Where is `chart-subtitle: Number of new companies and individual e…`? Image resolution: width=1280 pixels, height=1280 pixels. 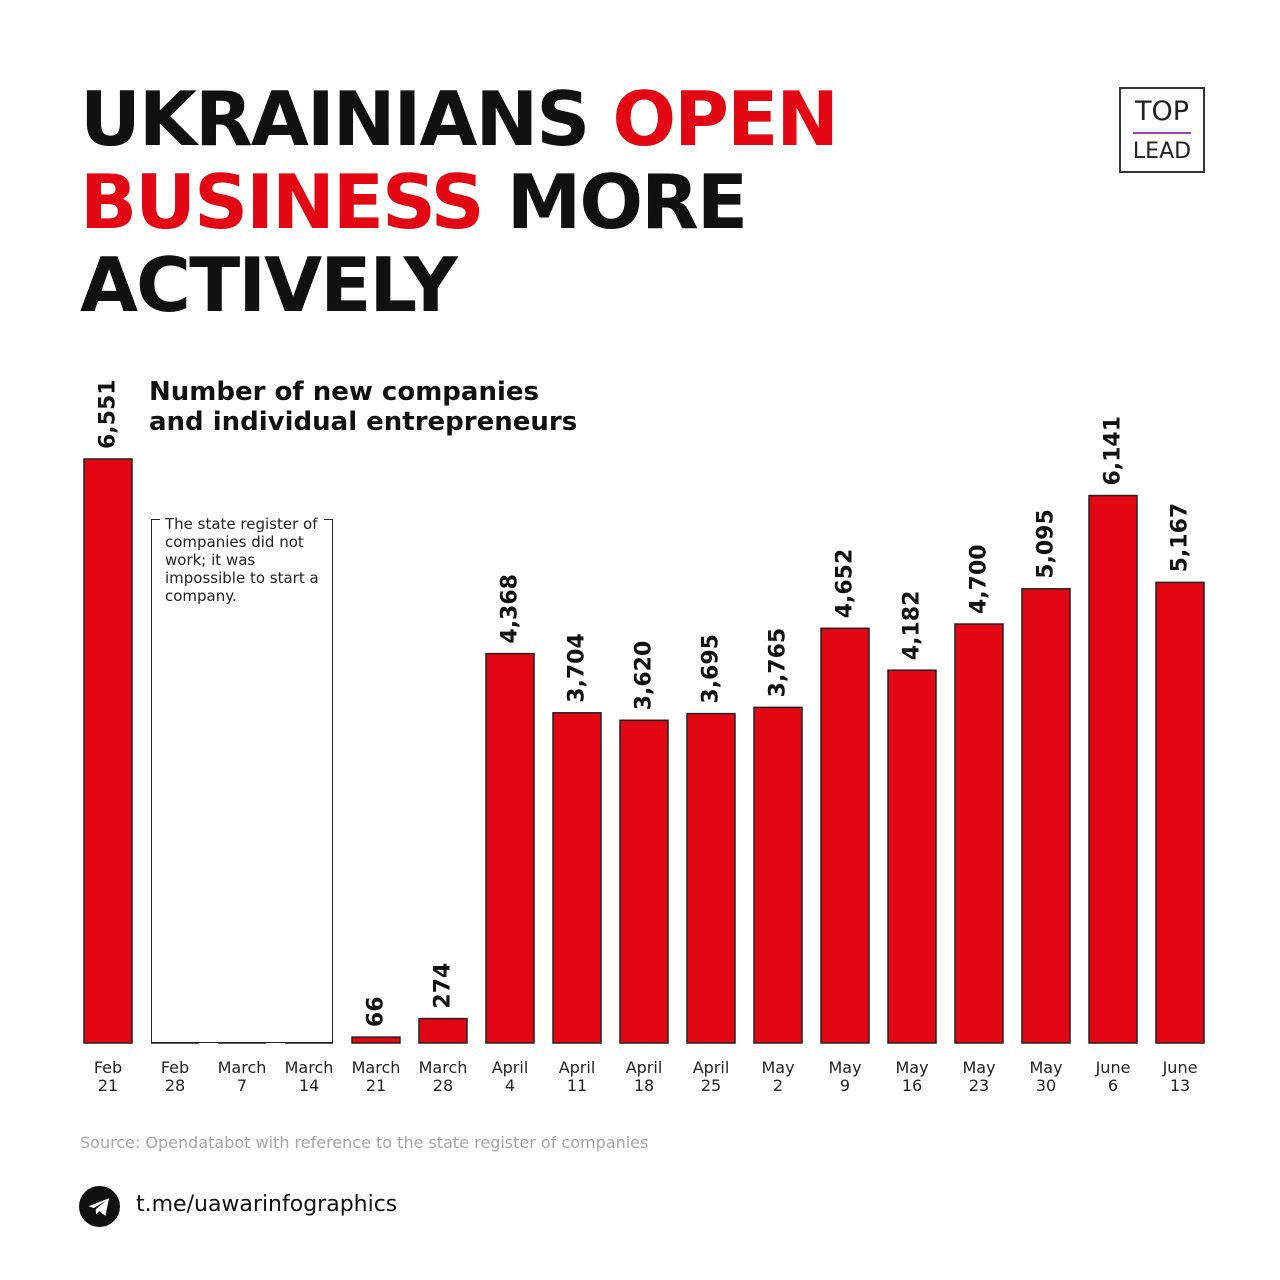
chart-subtitle: Number of new companies and individual e… is located at coordinates (409, 407).